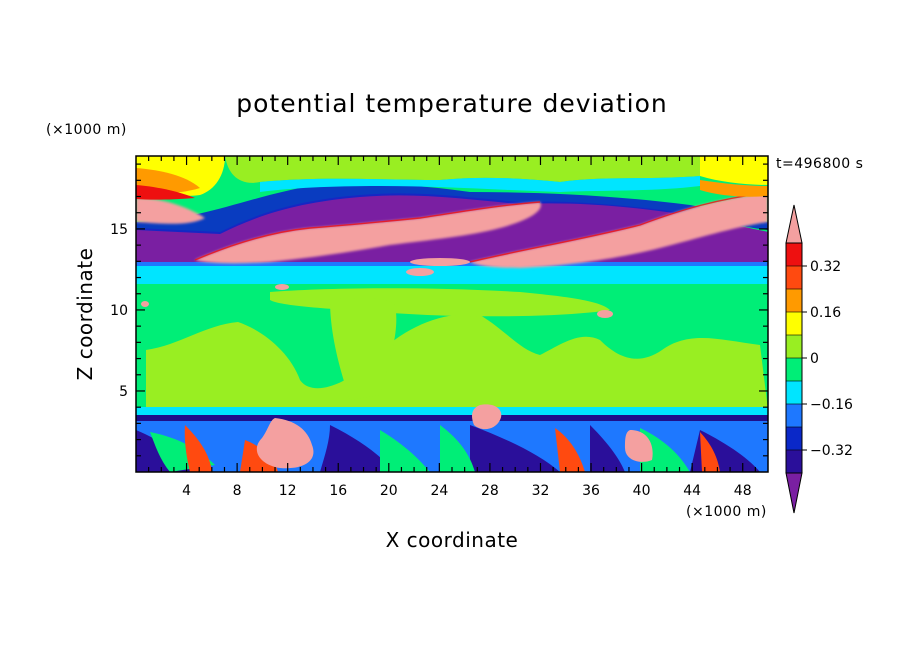 This screenshot has width=904, height=654. Describe the element at coordinates (119, 311) in the screenshot. I see `y-tick-label: 10` at that location.